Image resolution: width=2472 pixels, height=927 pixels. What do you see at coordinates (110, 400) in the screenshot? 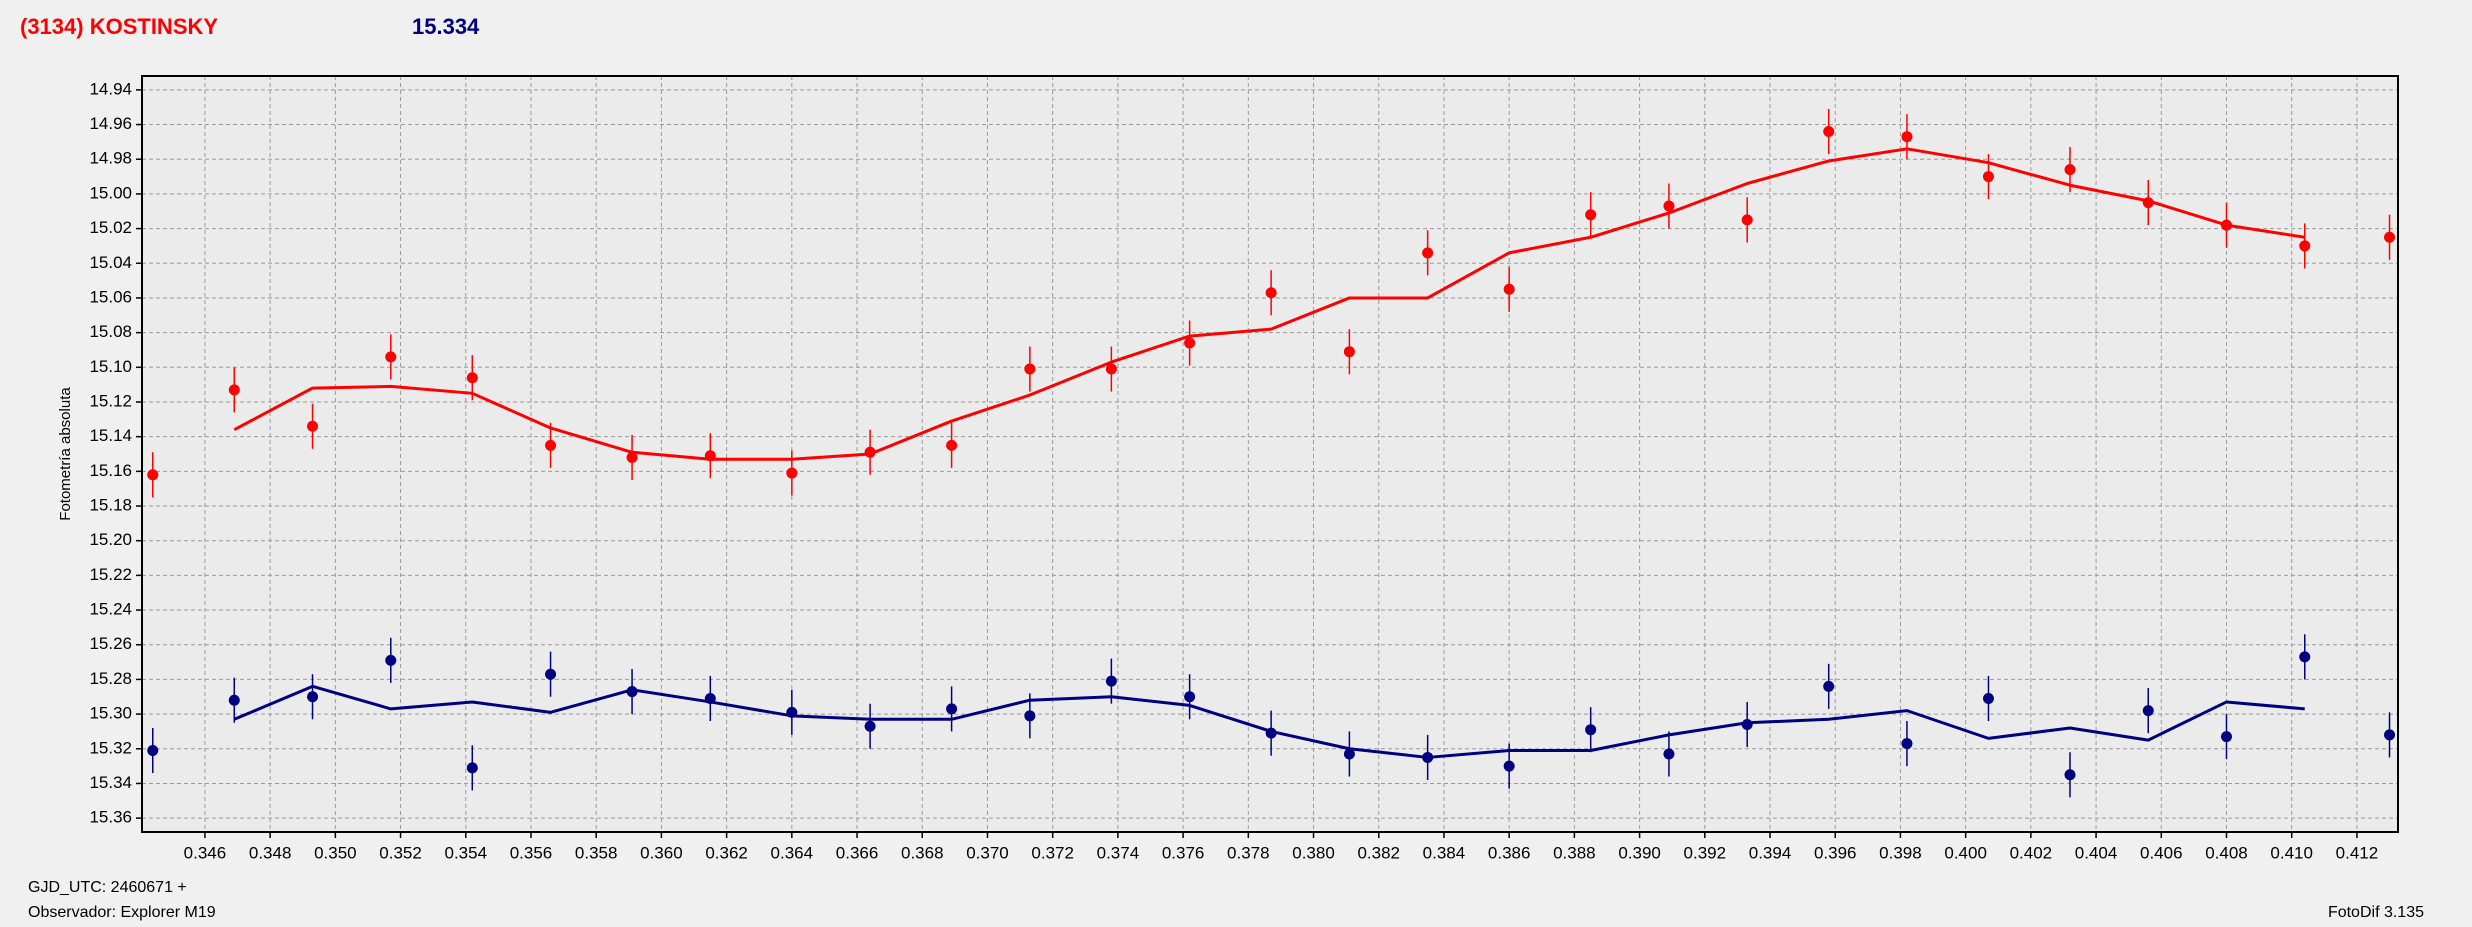
I see `y-tick-label: 15.12` at bounding box center [110, 400].